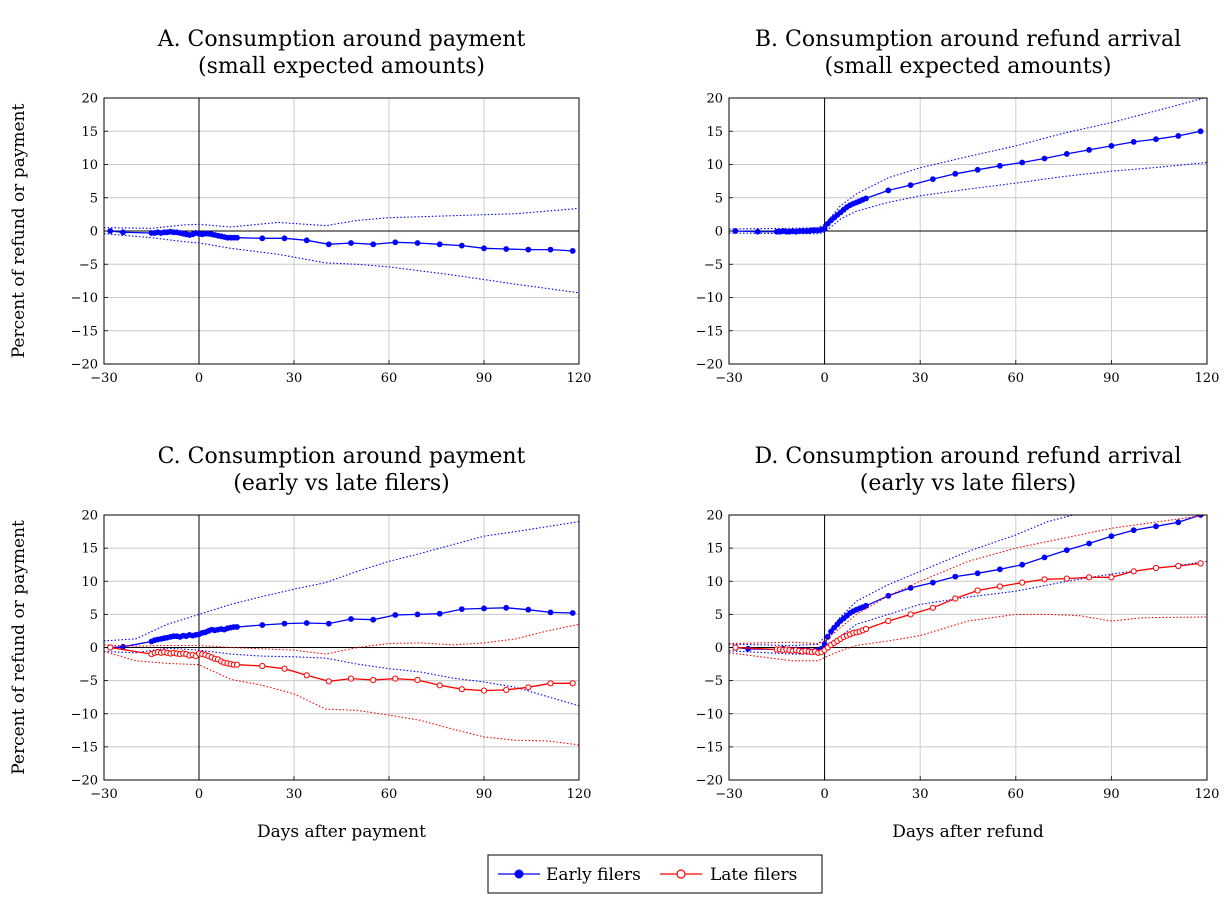 The width and height of the screenshot is (1228, 904). What do you see at coordinates (681, 874) in the screenshot?
I see `legend-late-marker` at bounding box center [681, 874].